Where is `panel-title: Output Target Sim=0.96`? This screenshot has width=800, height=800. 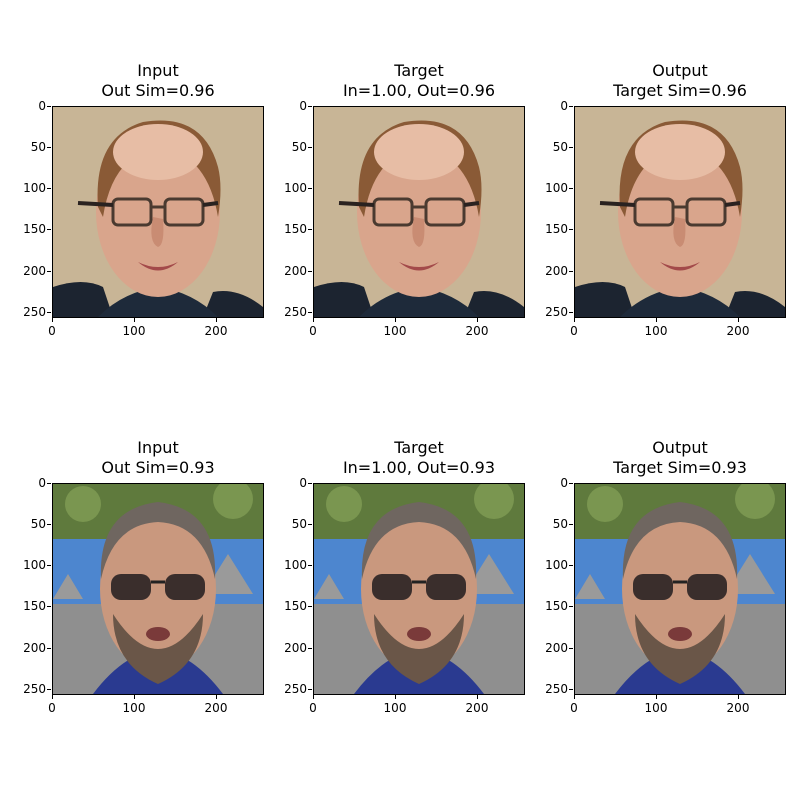 panel-title: Output Target Sim=0.96 is located at coordinates (680, 81).